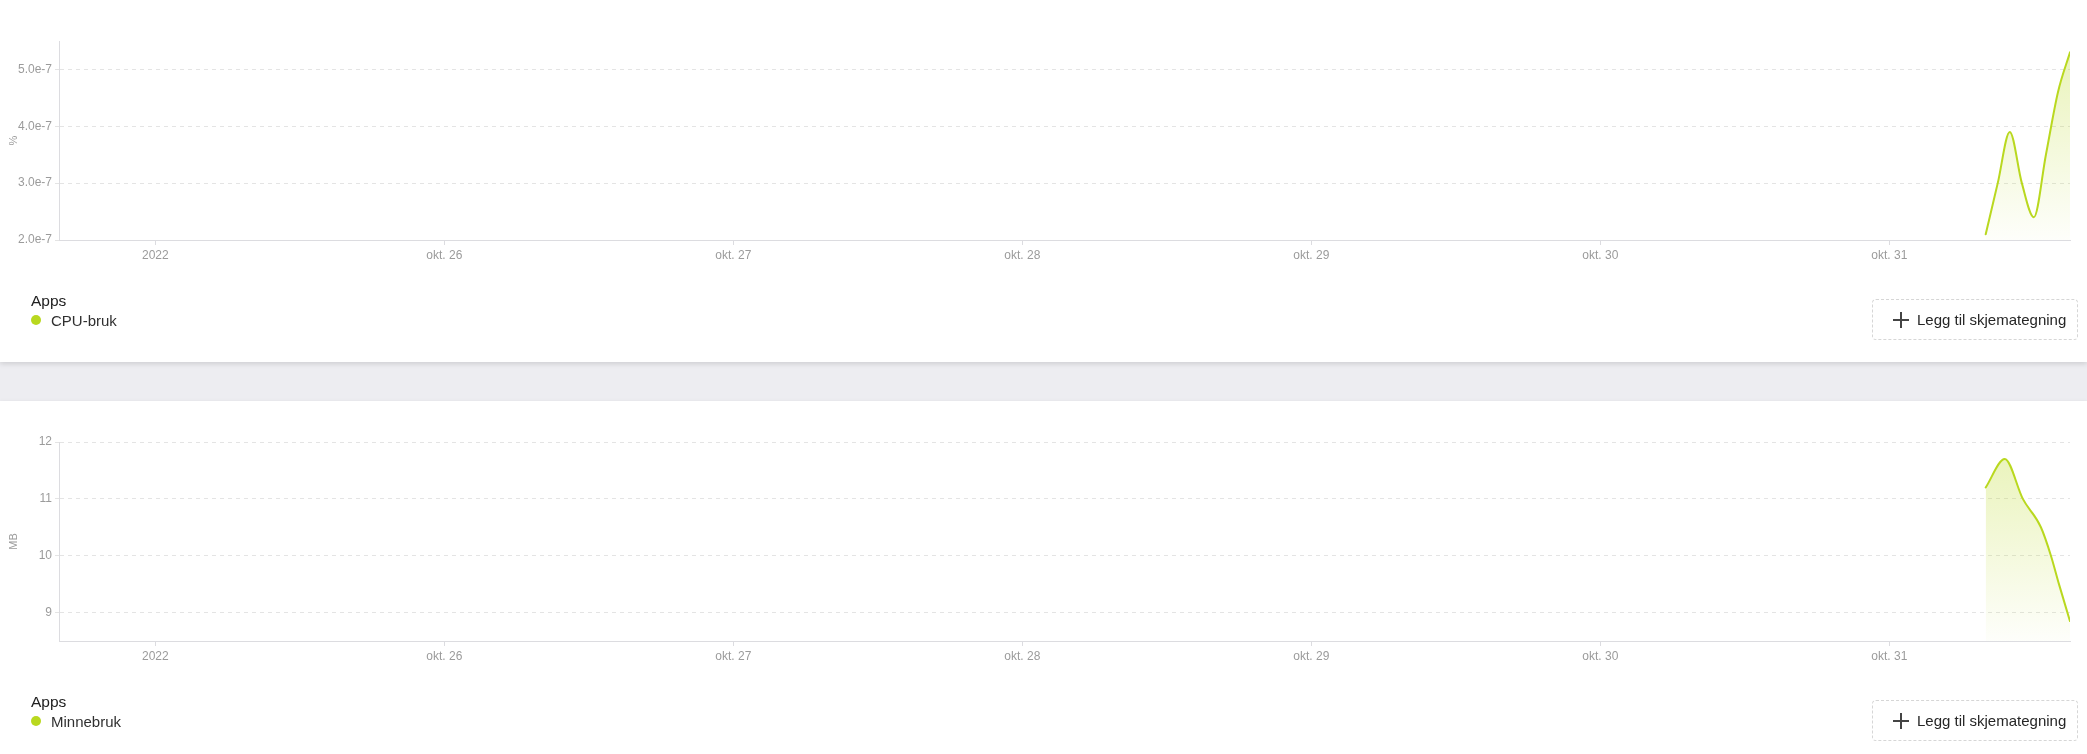  I want to click on legend-label: CPU-bruk, so click(84, 320).